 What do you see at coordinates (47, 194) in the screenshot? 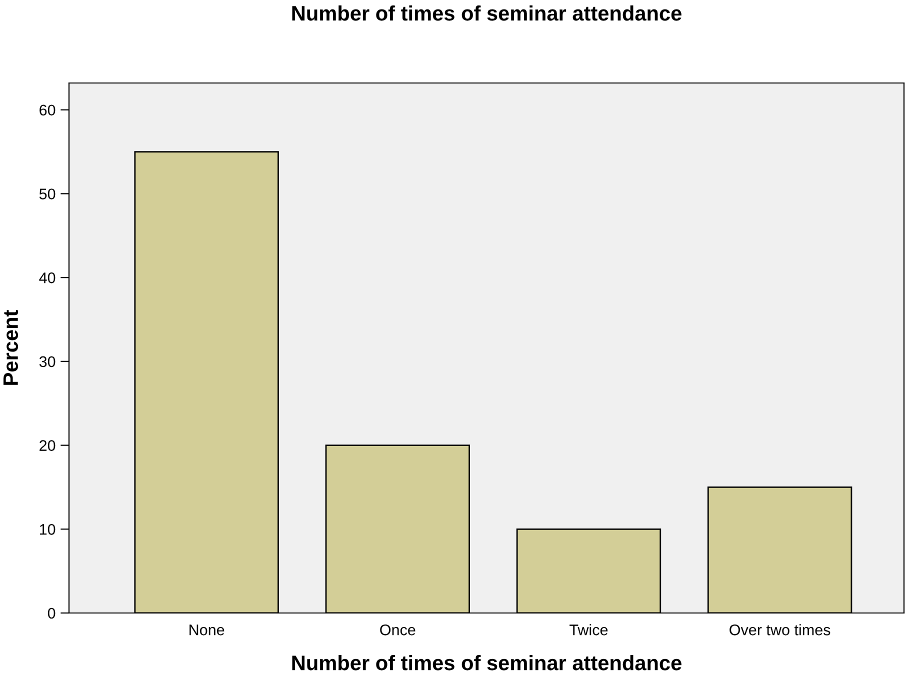
I see `y-tick-label: 50` at bounding box center [47, 194].